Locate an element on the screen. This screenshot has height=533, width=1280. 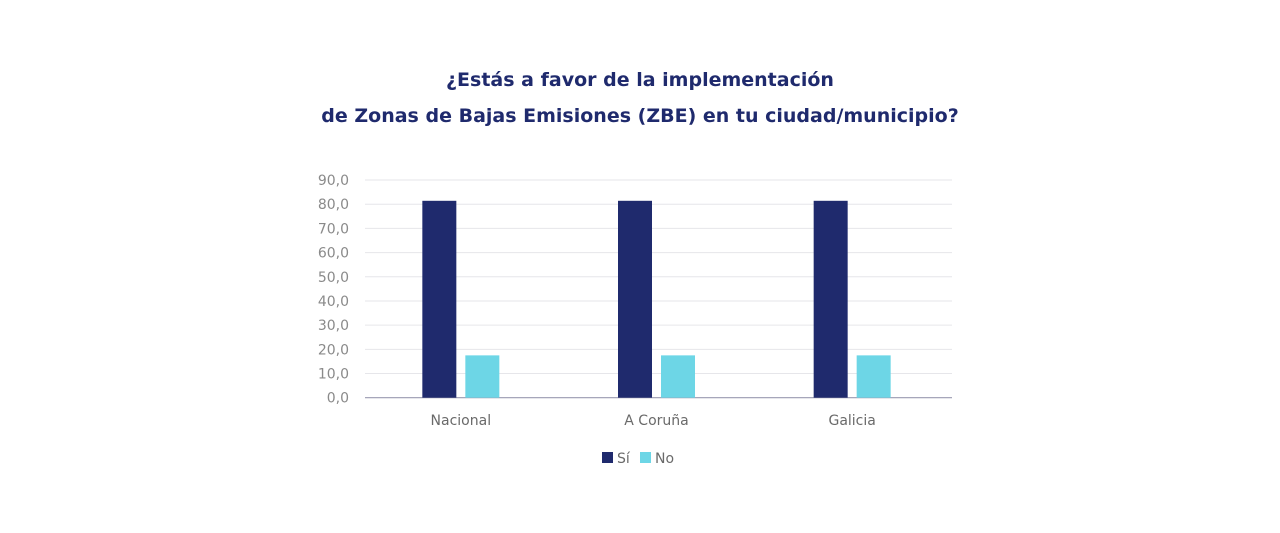
y-tick-label: 80,0 is located at coordinates (333, 205).